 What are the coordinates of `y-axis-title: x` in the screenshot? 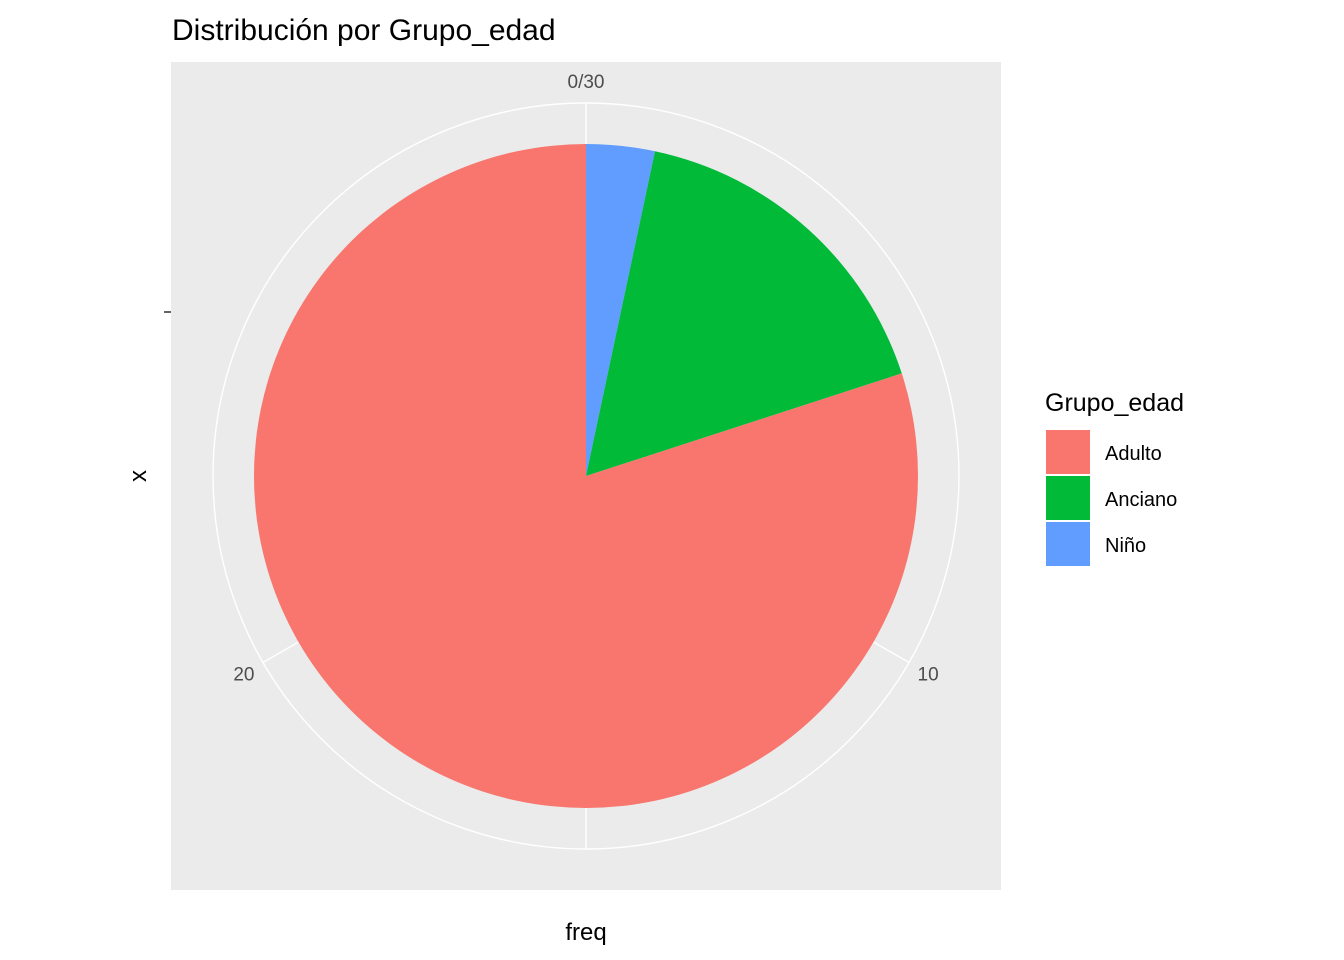 It's located at (138, 476).